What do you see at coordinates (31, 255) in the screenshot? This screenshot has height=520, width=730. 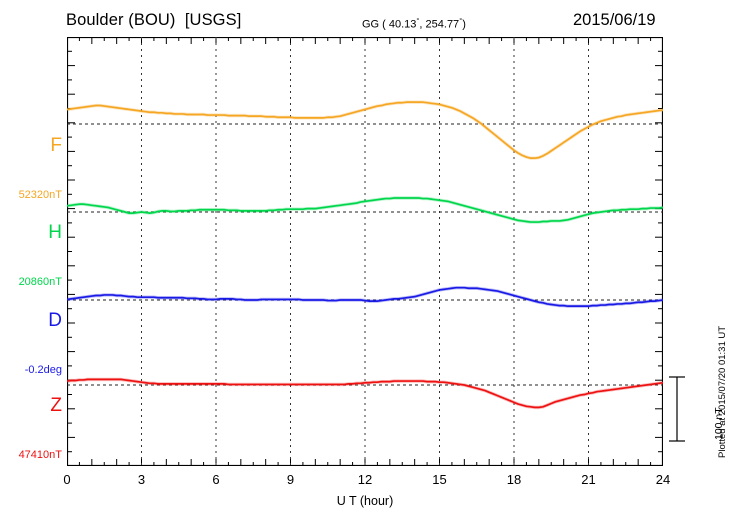 I see `trace-label-h: H 20860nT` at bounding box center [31, 255].